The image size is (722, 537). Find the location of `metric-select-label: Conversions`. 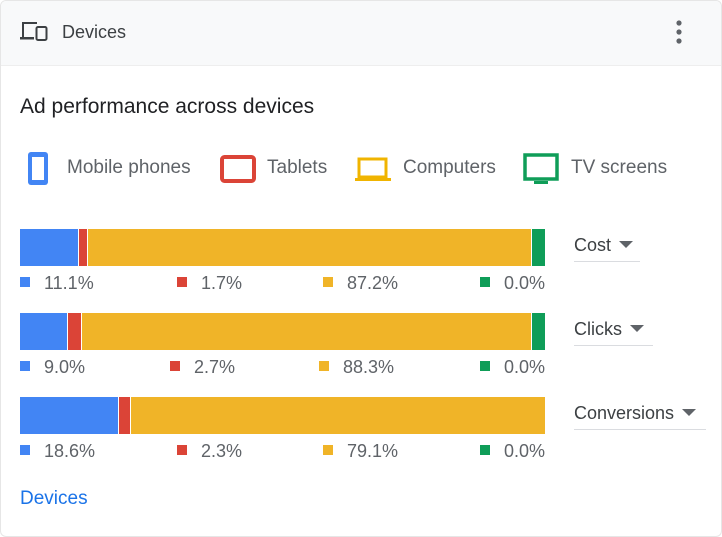

metric-select-label: Conversions is located at coordinates (624, 413).